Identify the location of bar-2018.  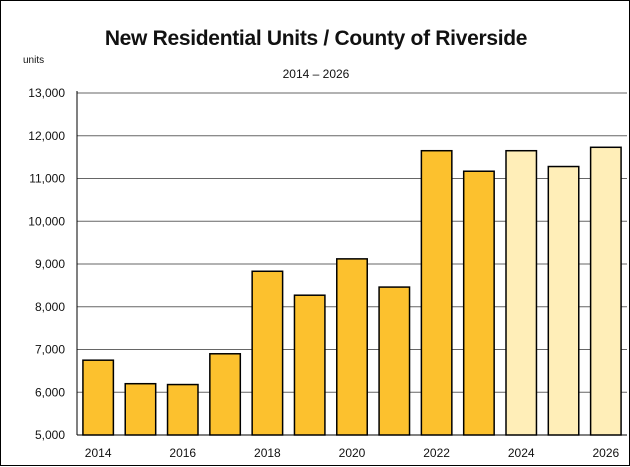
(267, 353).